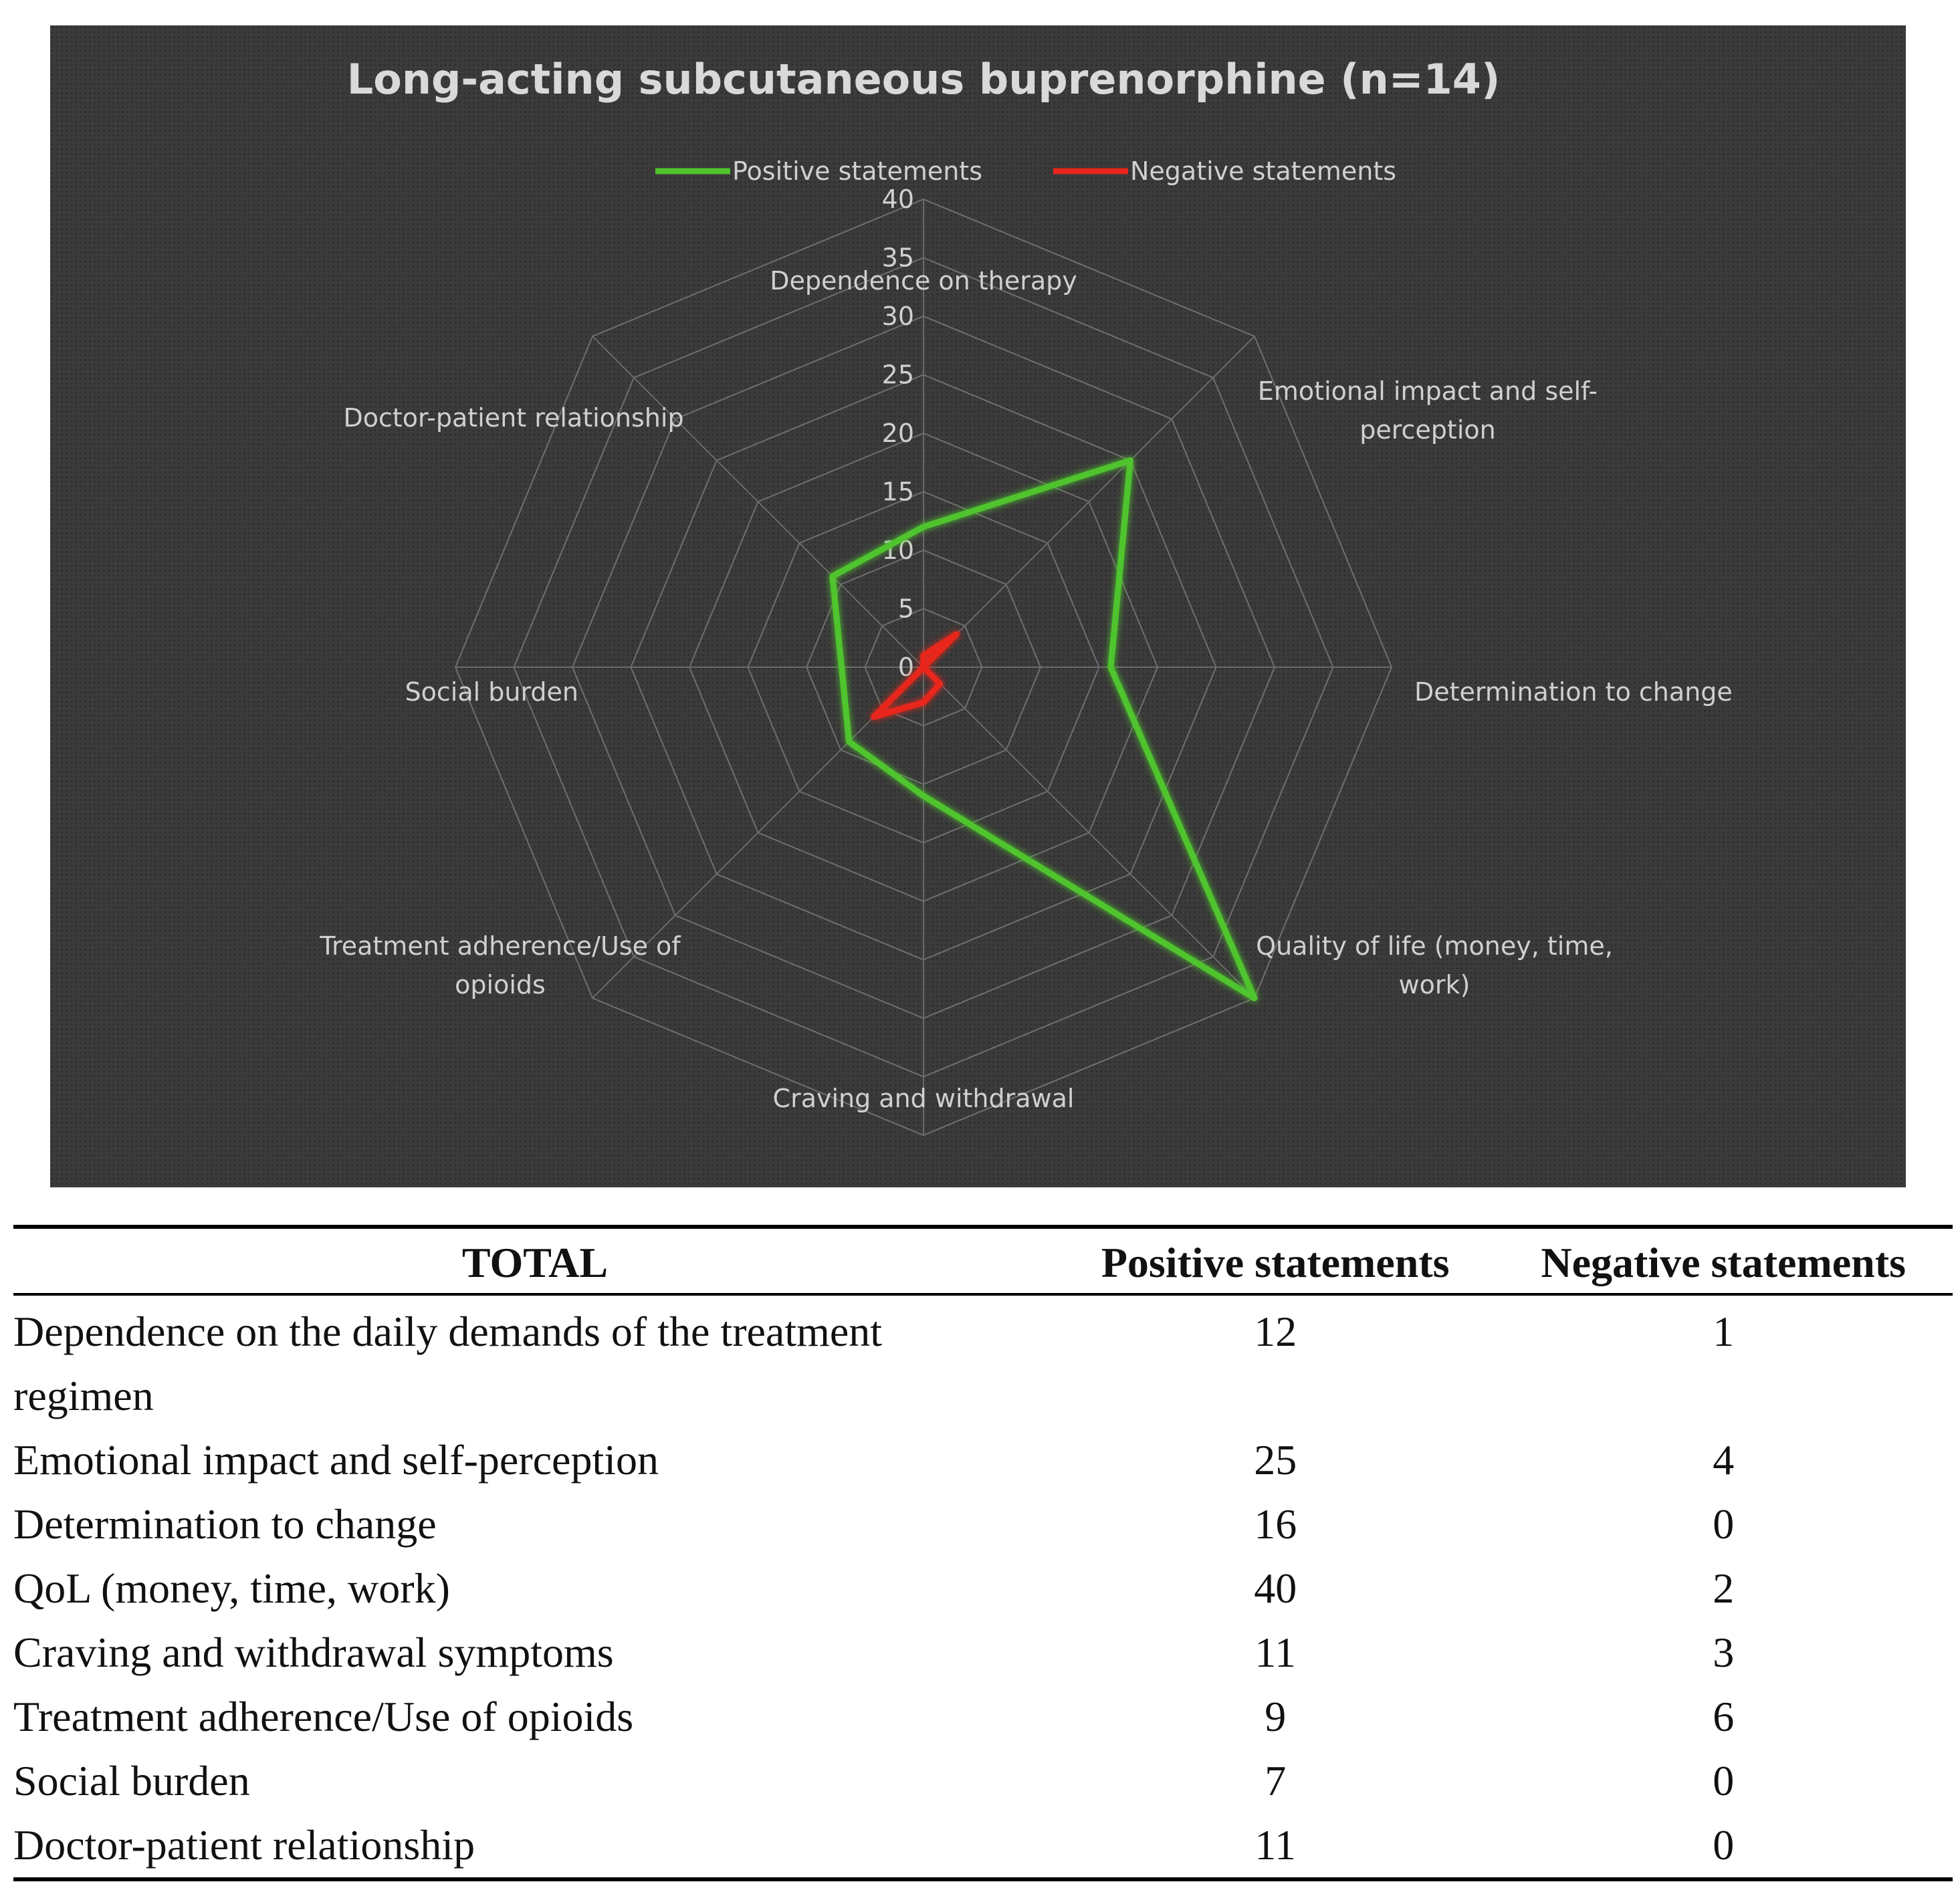 The width and height of the screenshot is (1960, 1884). What do you see at coordinates (983, 1846) in the screenshot?
I see `table-row: Doctor-patient relationship 11 0` at bounding box center [983, 1846].